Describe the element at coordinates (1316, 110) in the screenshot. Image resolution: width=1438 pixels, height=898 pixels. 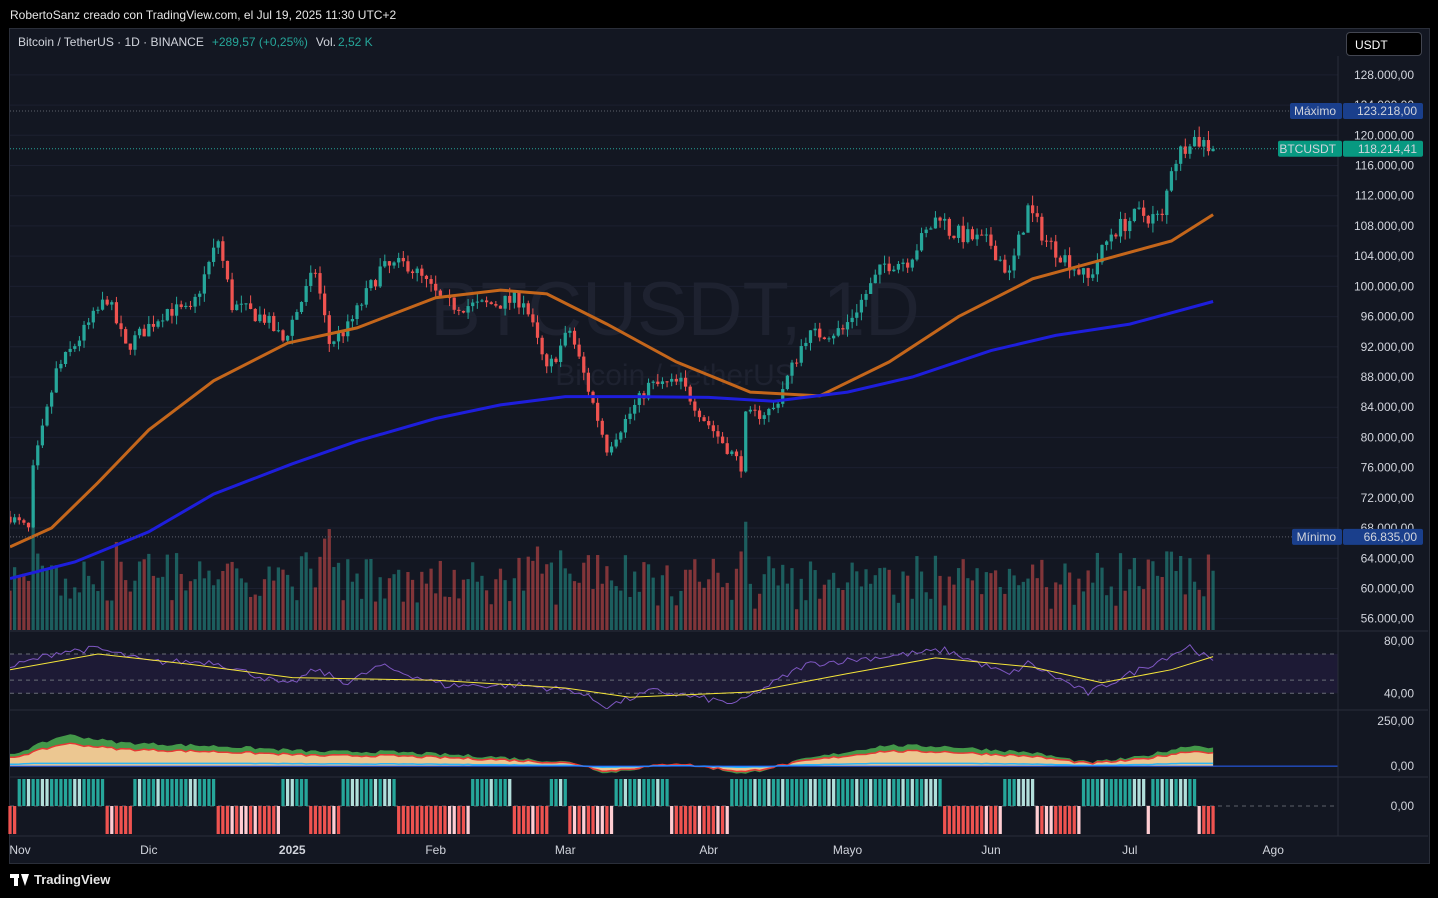
I see `high-label-badge-bg` at that location.